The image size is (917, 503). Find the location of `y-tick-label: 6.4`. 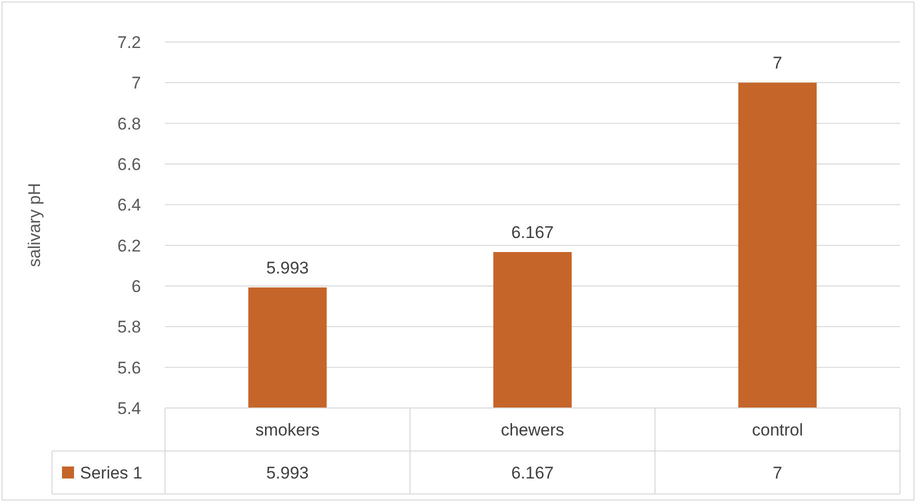

y-tick-label: 6.4 is located at coordinates (129, 205).